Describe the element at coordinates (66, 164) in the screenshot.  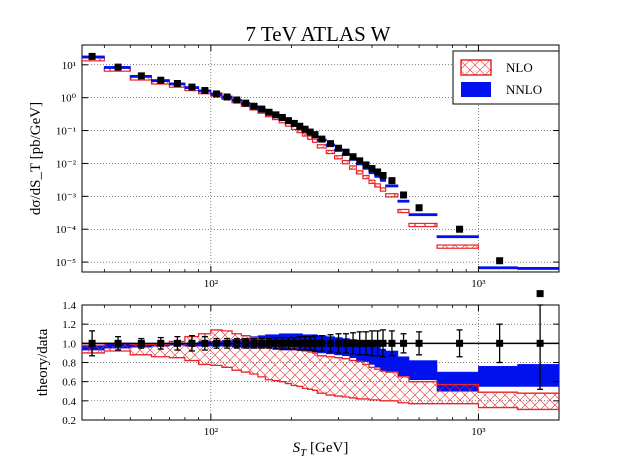
I see `main-y-tick-label: 10⁻²` at that location.